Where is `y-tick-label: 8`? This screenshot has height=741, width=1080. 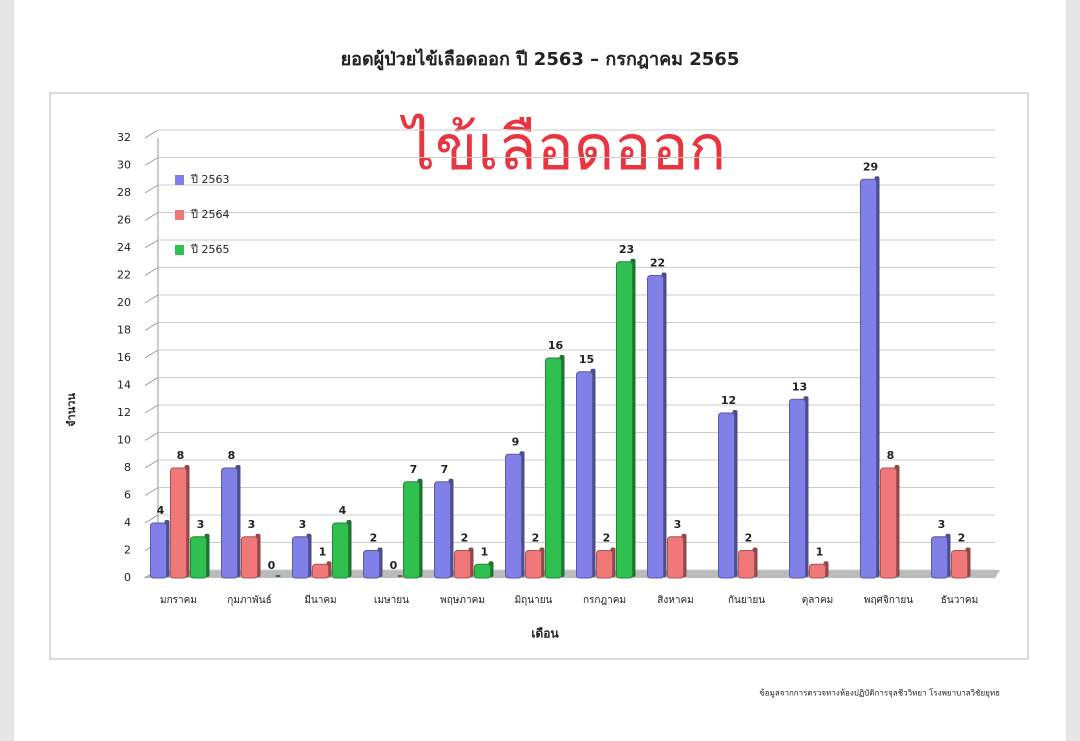 y-tick-label: 8 is located at coordinates (127, 467).